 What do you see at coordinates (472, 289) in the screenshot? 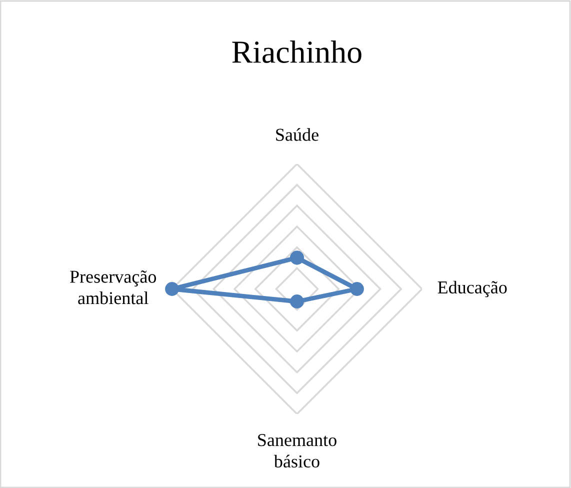
I see `spoke-label: Educação` at bounding box center [472, 289].